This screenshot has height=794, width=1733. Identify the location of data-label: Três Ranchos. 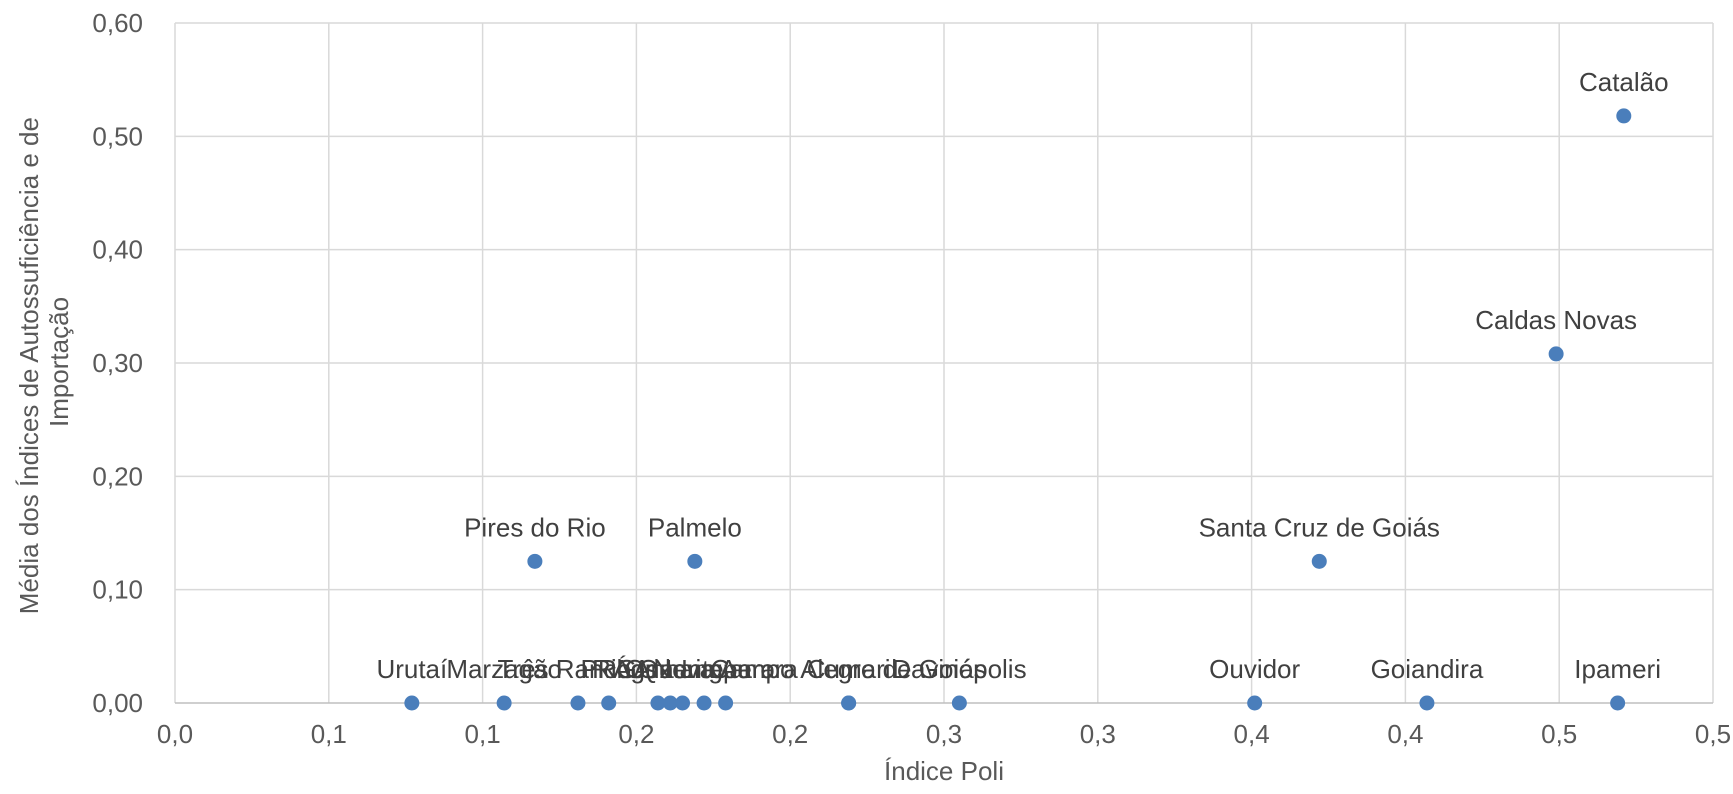
(578, 669).